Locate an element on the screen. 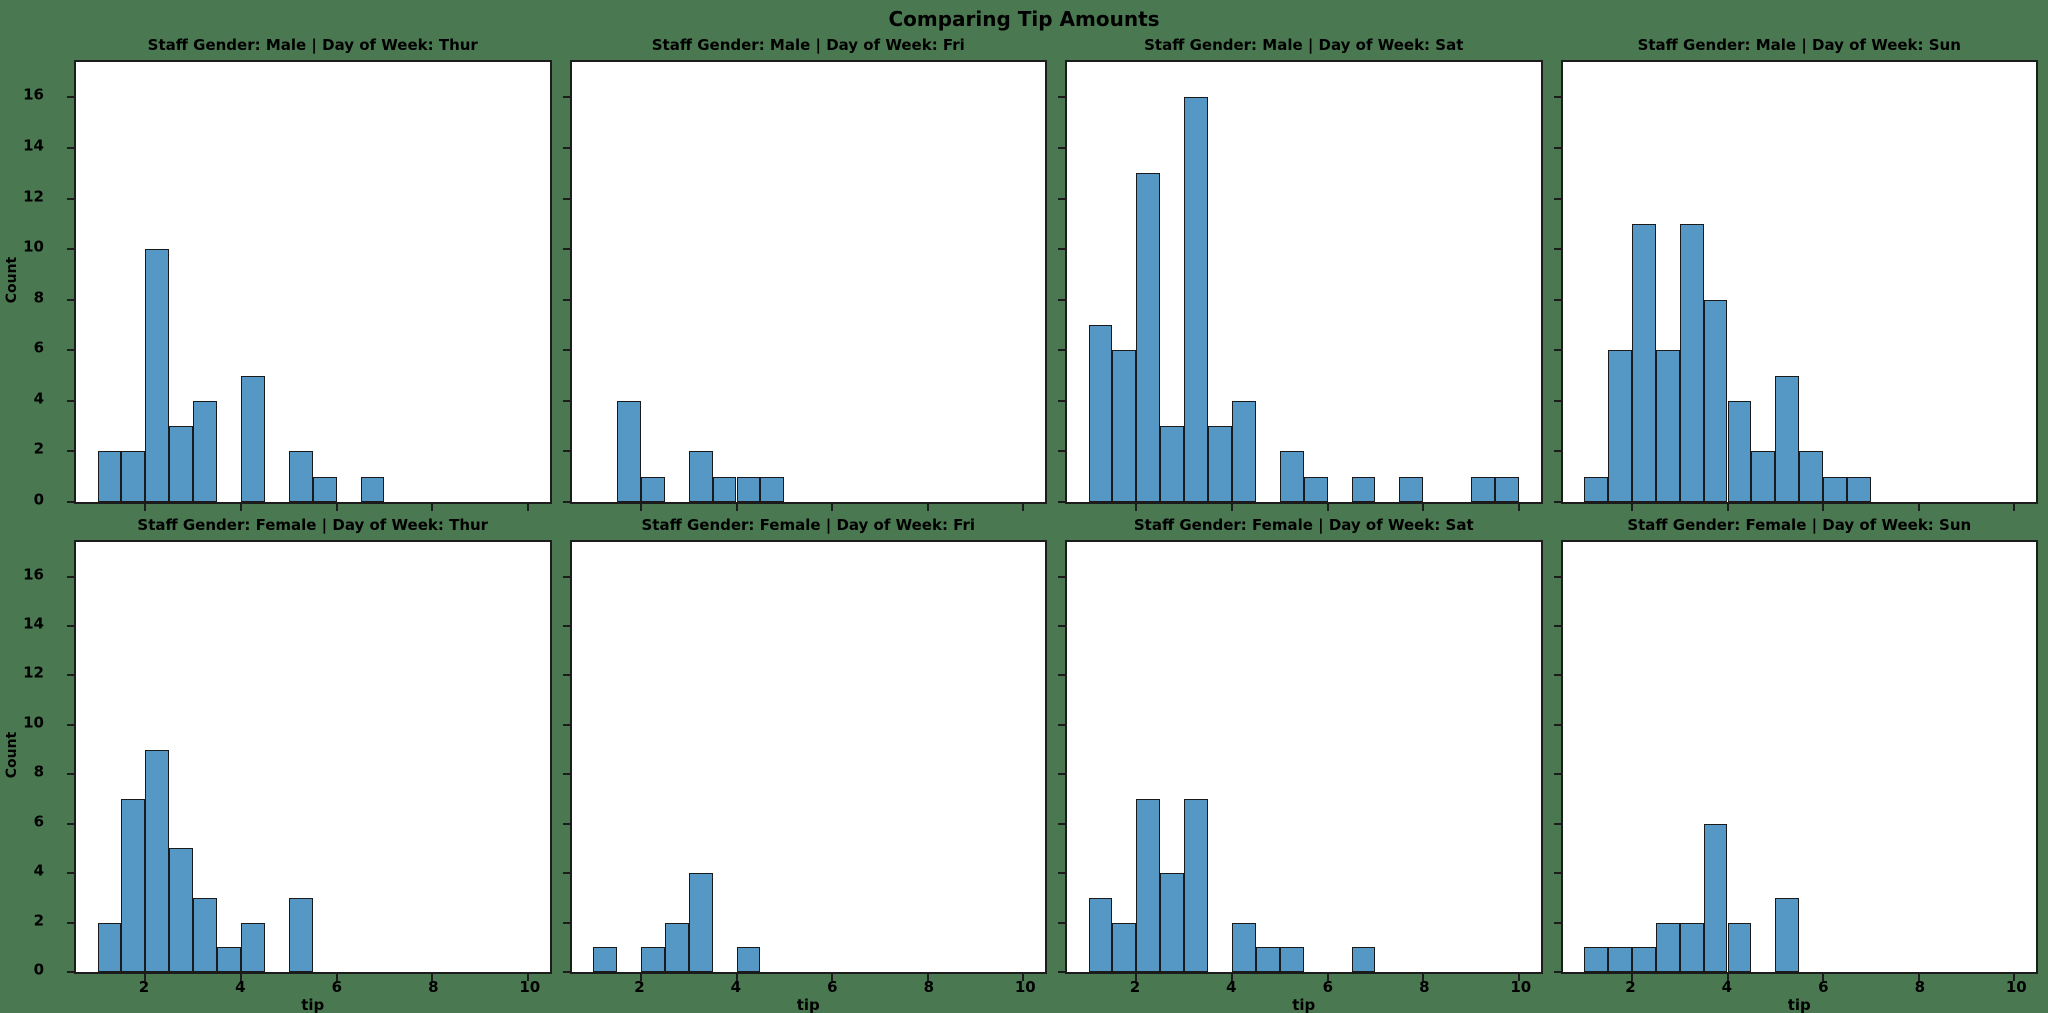  subplot-male-sat: Staff Gender: Male | Day of Week: Sat is located at coordinates (1300, 273).